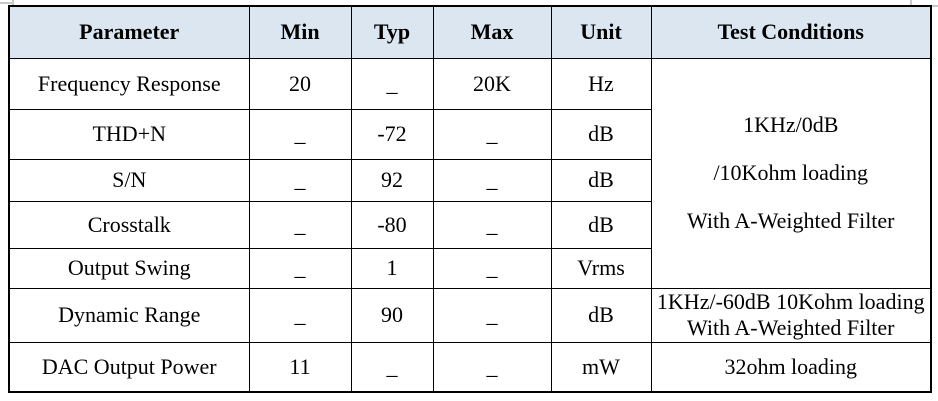 This screenshot has width=938, height=401. I want to click on parameter-cell: Output Swing, so click(129, 268).